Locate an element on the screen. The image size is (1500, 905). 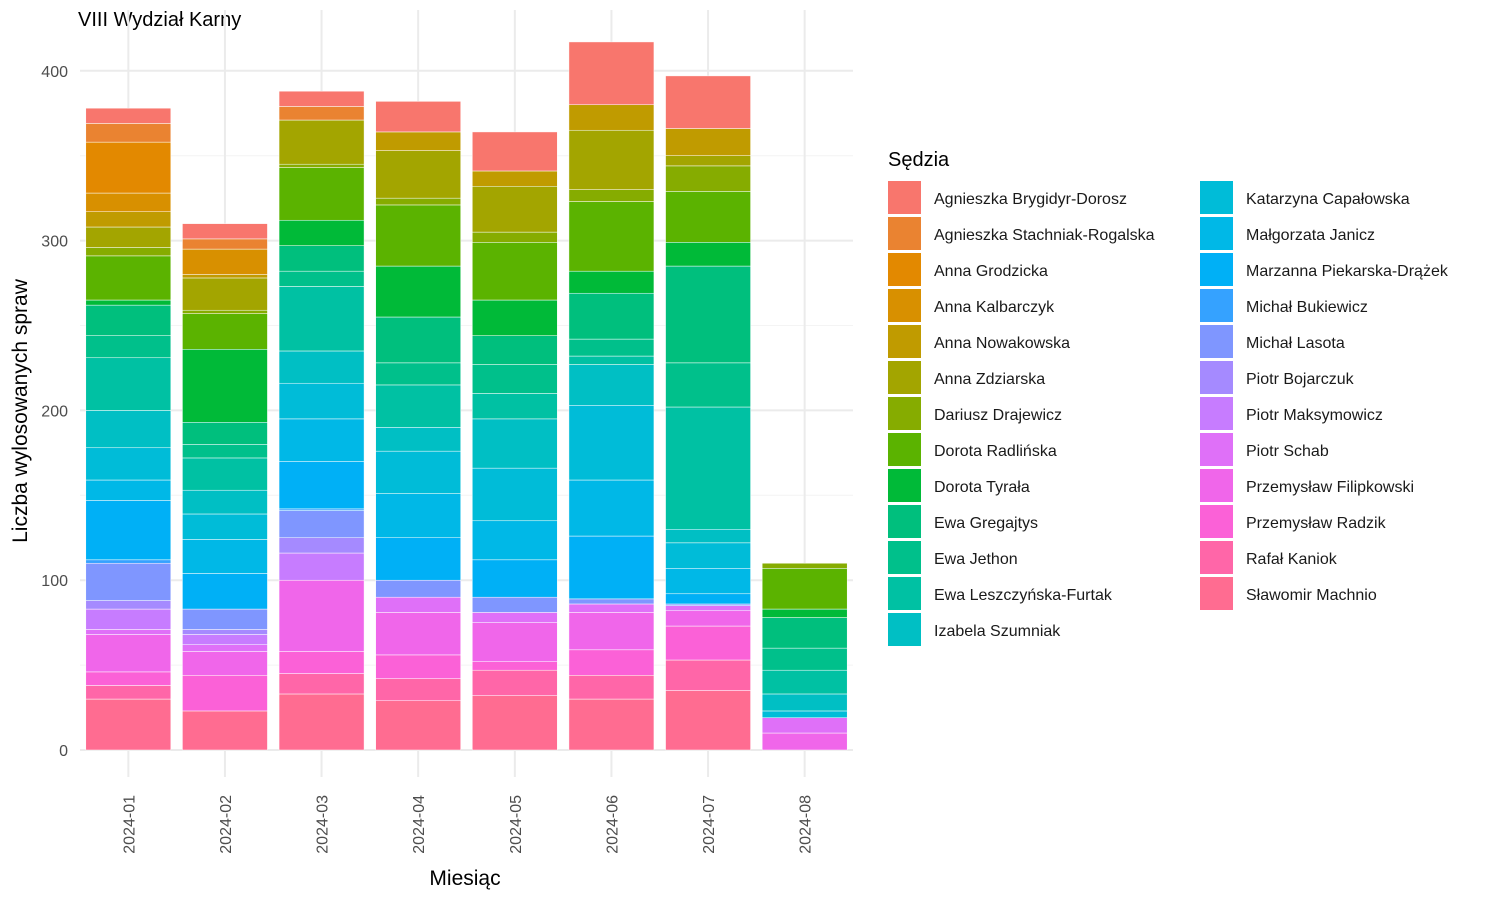
legend-label: Anna Nowakowska is located at coordinates (1002, 343).